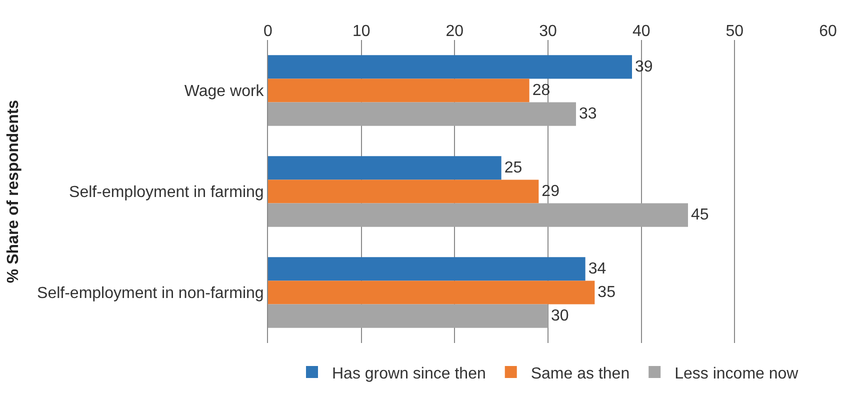  I want to click on data-label: 30, so click(560, 316).